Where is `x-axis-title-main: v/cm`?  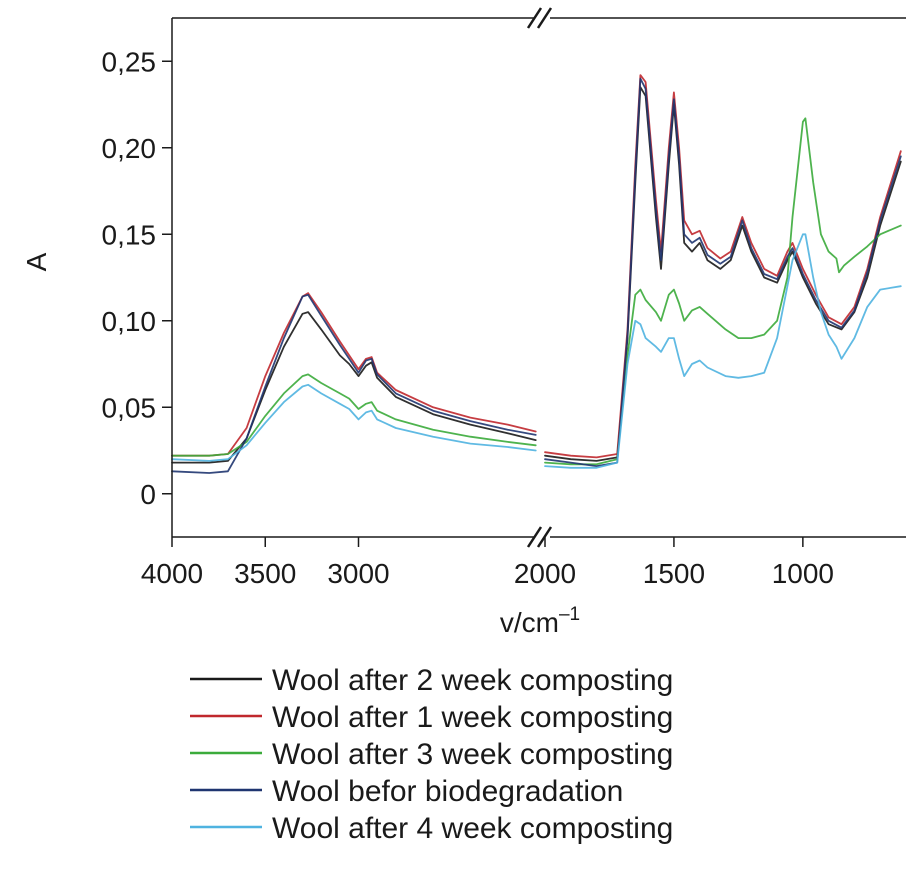
x-axis-title-main: v/cm is located at coordinates (529, 622).